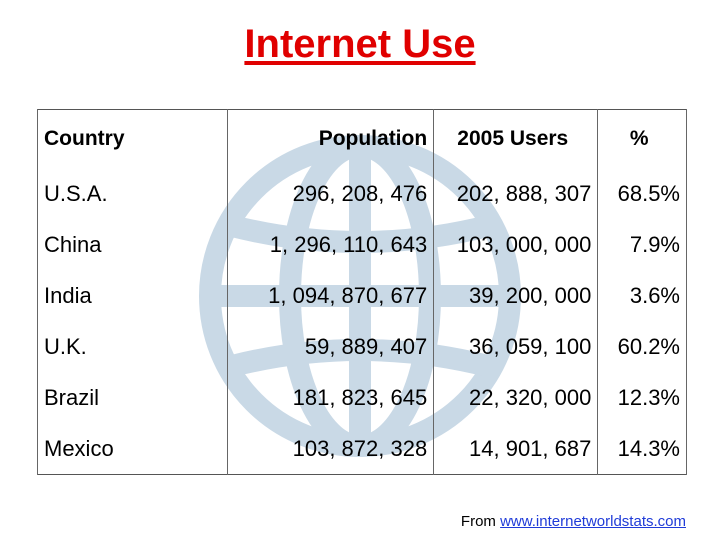  Describe the element at coordinates (642, 193) in the screenshot. I see `cell-percent: 68.5%` at that location.